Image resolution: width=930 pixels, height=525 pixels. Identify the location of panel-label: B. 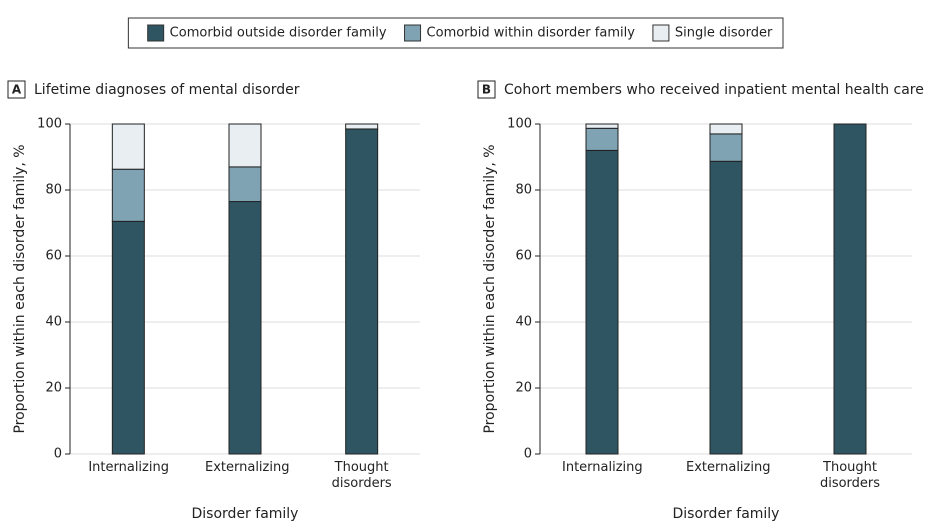
(486, 90).